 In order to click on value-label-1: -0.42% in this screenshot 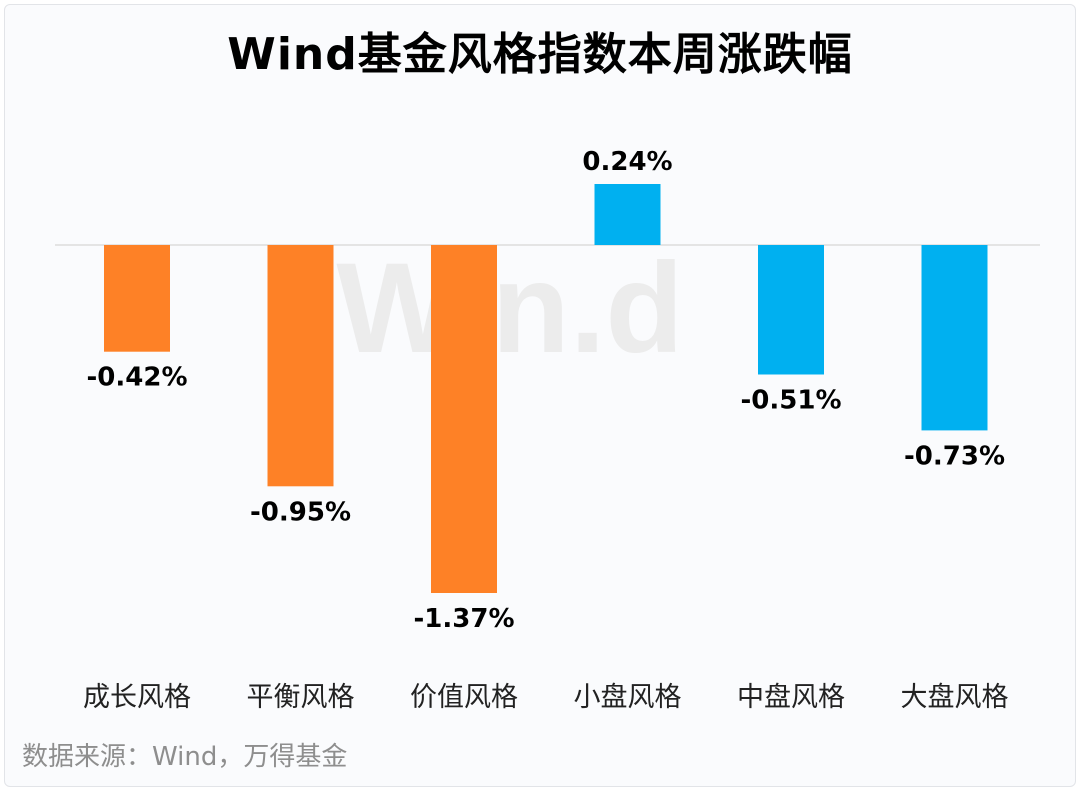, I will do `click(137, 378)`.